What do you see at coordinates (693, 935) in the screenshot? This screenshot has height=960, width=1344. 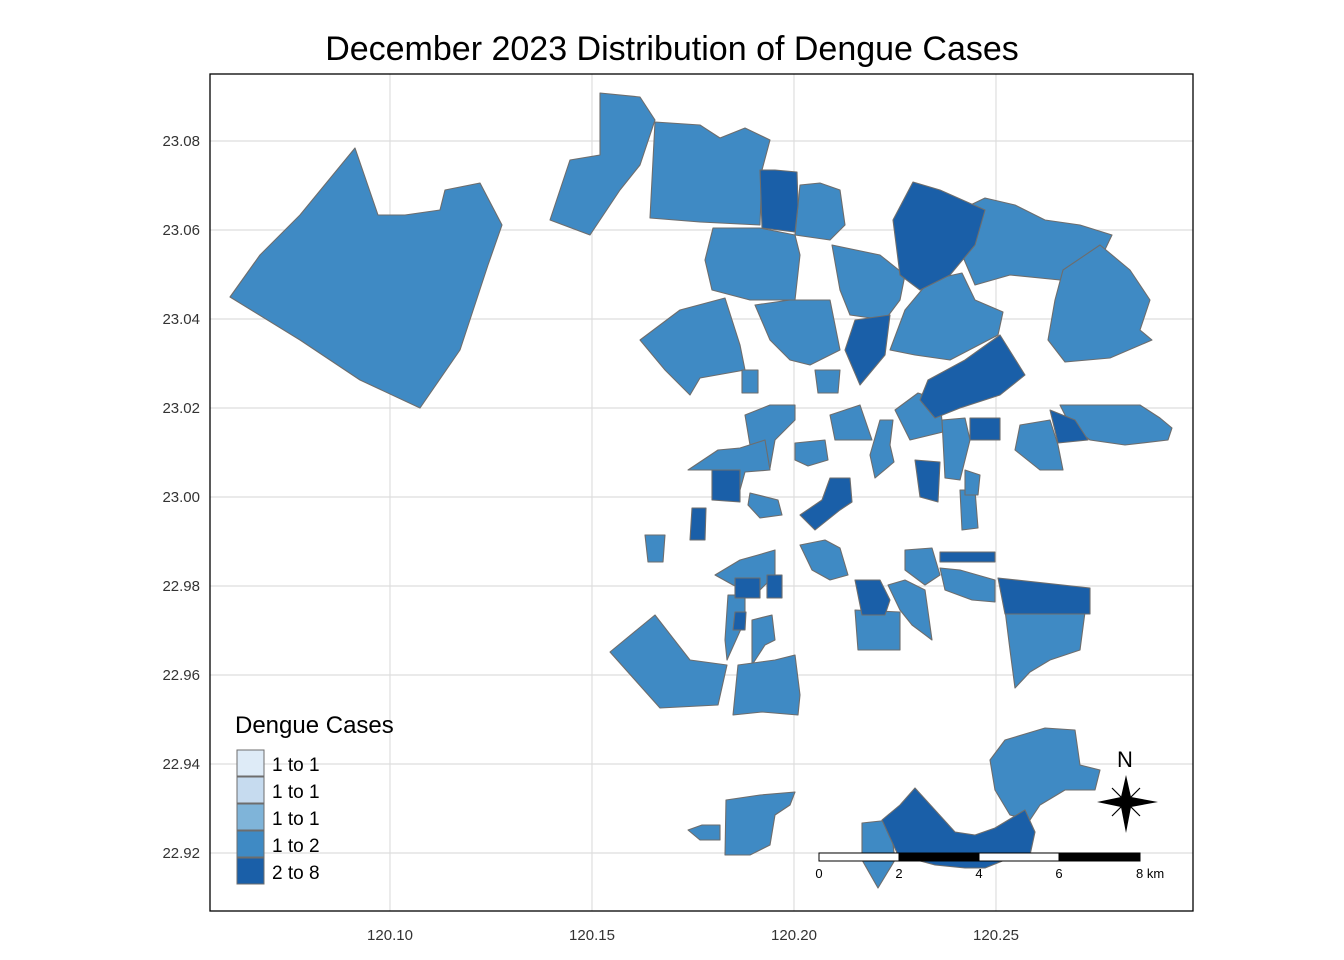 I see `x-axis: 120.10 120.15 120.20 120.25` at bounding box center [693, 935].